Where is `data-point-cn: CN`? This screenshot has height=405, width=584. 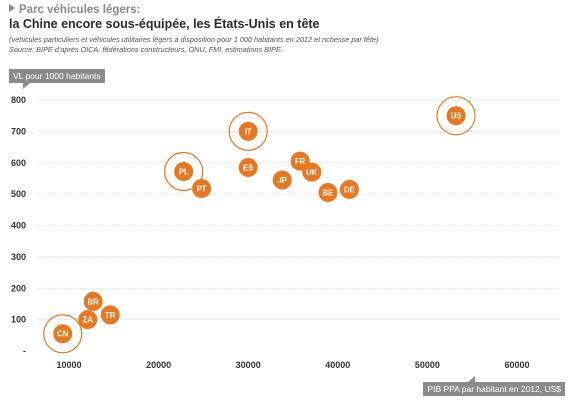 data-point-cn: CN is located at coordinates (63, 334).